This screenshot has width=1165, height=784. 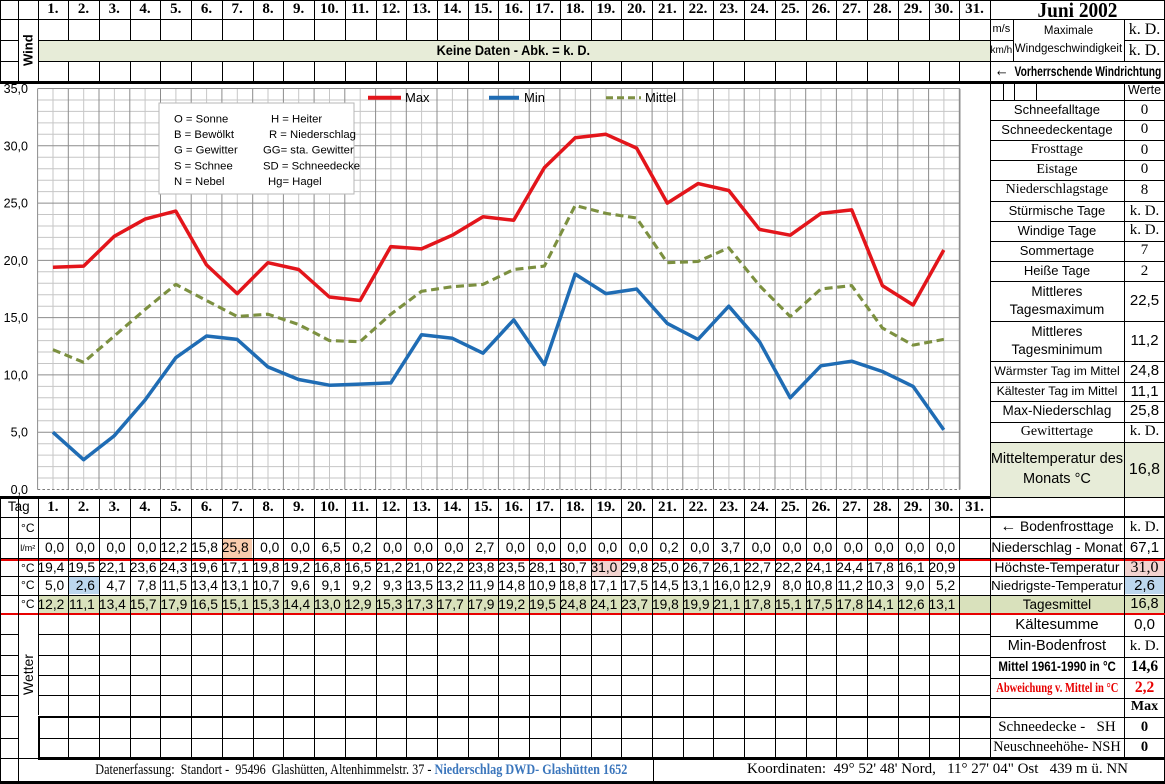 What do you see at coordinates (311, 166) in the screenshot?
I see `svg-text: SD = Schneedecke` at bounding box center [311, 166].